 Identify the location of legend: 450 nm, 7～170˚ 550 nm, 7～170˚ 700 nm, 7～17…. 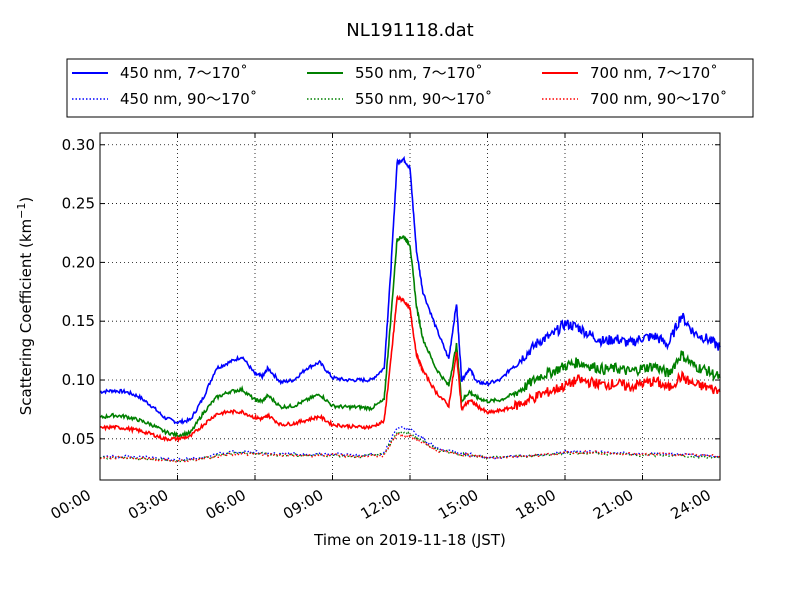
(410, 88).